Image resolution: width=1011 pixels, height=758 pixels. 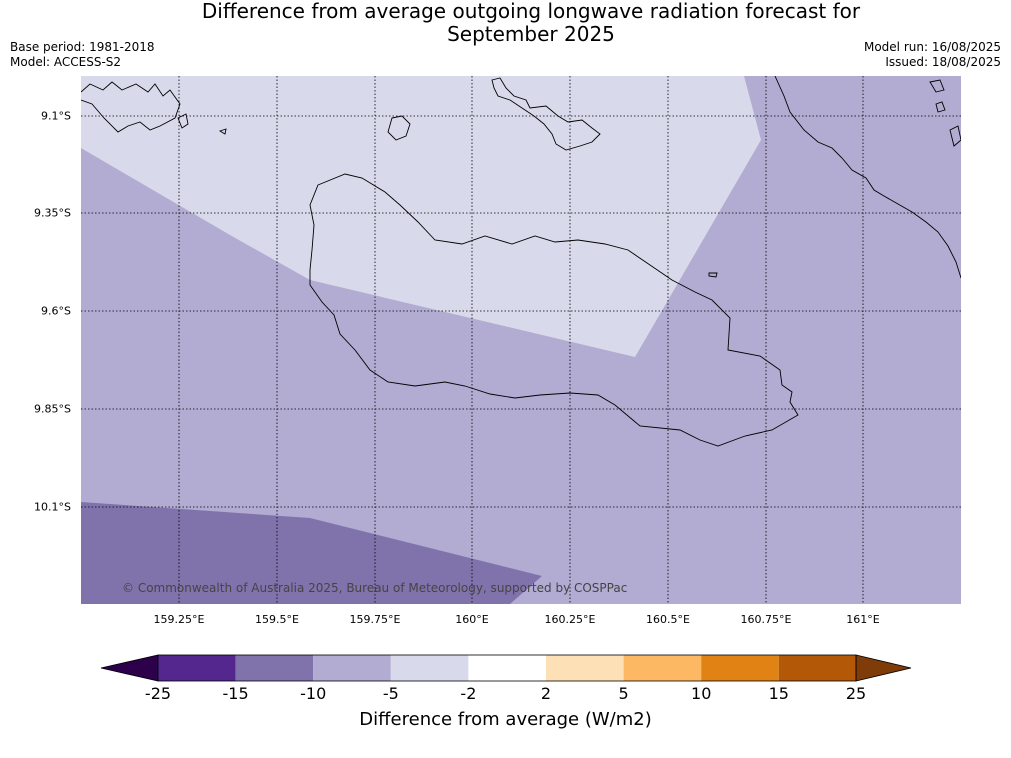 I want to click on colorbar, so click(x=506, y=668).